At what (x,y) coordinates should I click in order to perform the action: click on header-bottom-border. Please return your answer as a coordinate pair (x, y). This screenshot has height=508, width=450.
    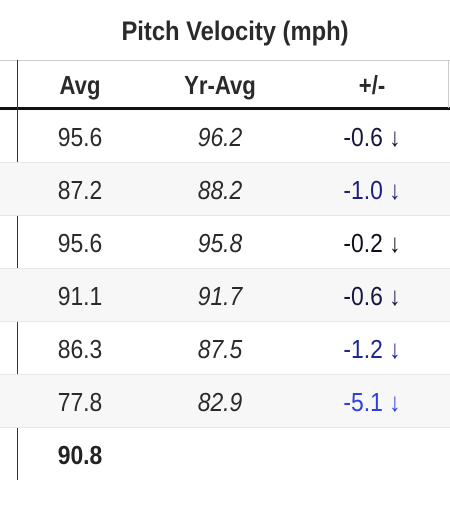
    Looking at the image, I should click on (225, 108).